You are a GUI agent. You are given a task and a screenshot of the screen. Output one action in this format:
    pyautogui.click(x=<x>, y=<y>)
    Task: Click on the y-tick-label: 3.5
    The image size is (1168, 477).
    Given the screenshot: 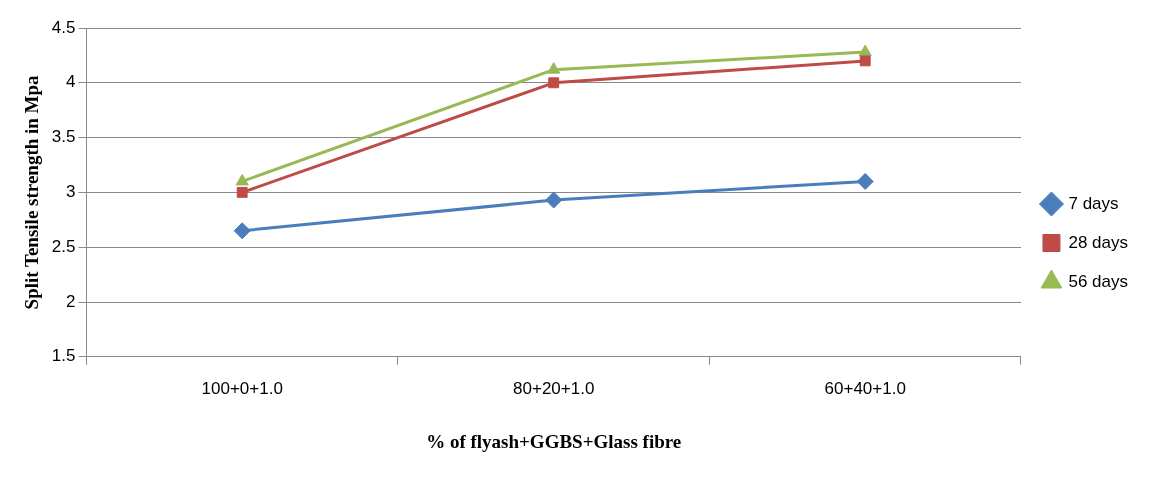 What is the action you would take?
    pyautogui.click(x=63, y=137)
    